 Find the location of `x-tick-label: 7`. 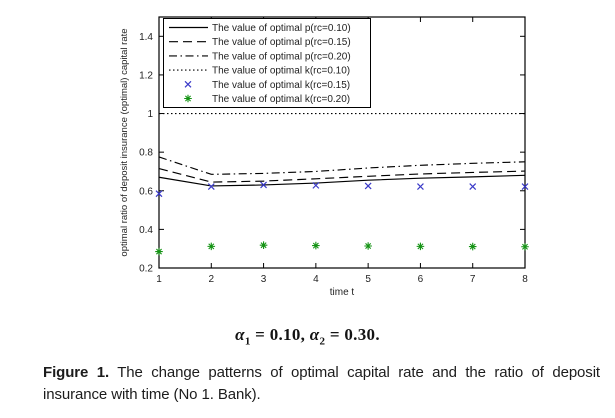

x-tick-label: 7 is located at coordinates (473, 279).